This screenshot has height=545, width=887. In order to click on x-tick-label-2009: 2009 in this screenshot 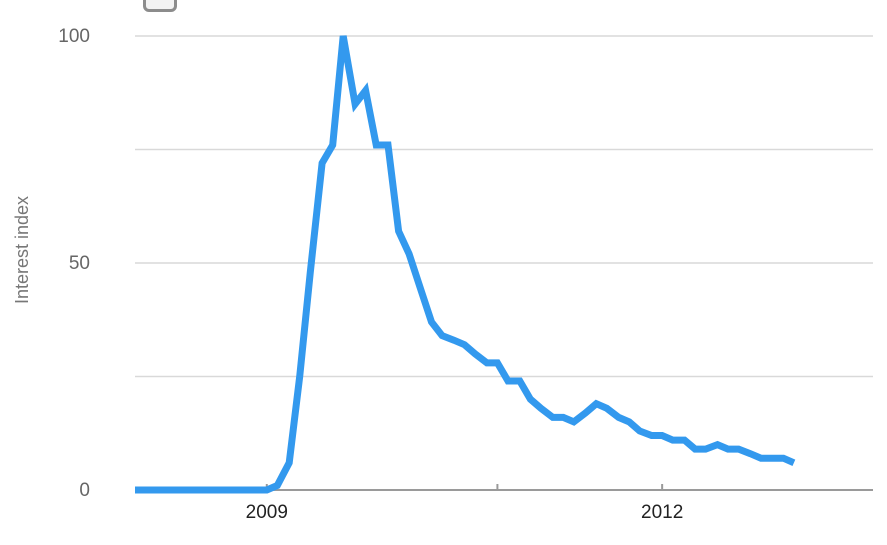, I will do `click(267, 512)`.